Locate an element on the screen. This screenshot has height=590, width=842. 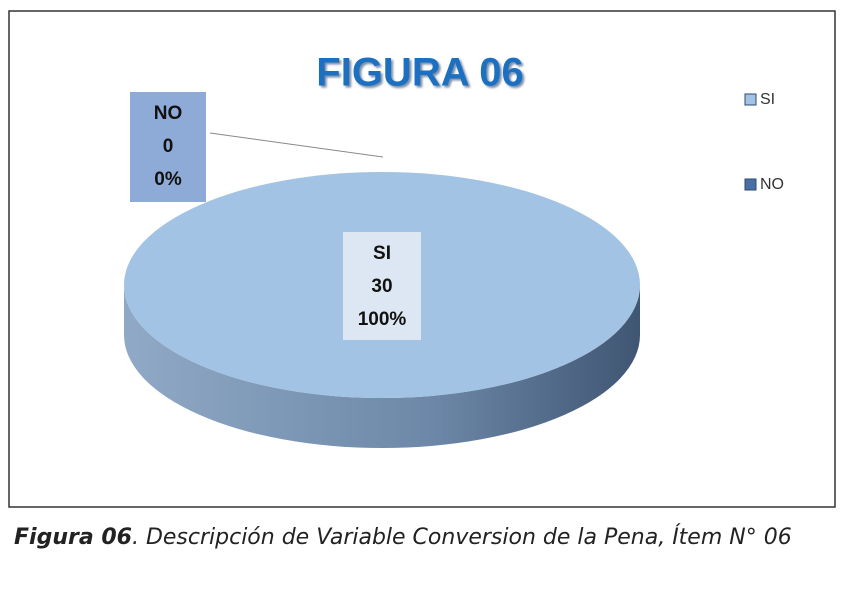
data-label-percent: 0% is located at coordinates (168, 179).